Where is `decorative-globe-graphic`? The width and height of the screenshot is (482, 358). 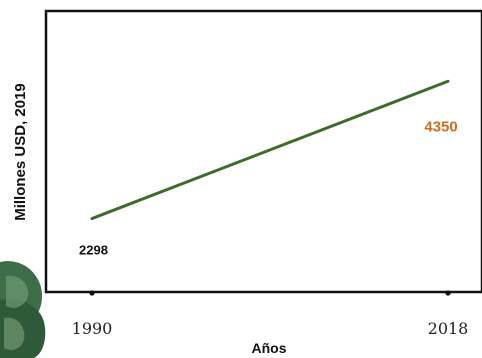
decorative-globe-graphic is located at coordinates (23, 309).